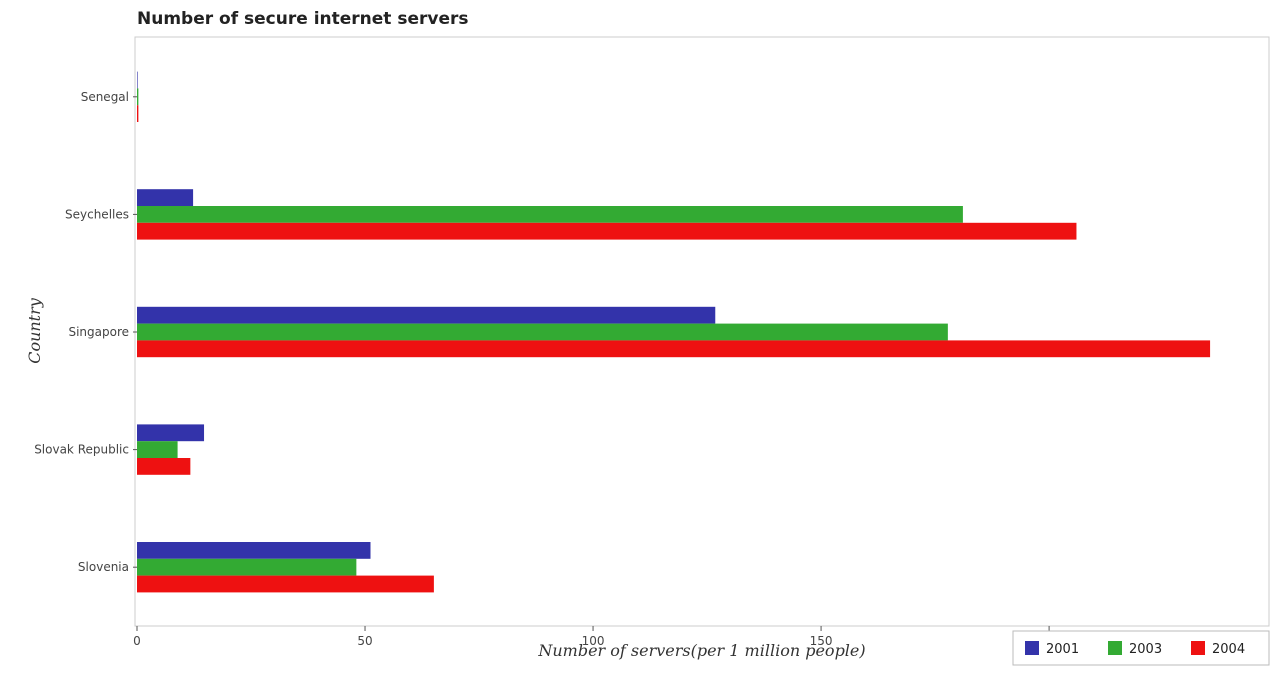 The image size is (1275, 700). I want to click on legend-frame, so click(1141, 648).